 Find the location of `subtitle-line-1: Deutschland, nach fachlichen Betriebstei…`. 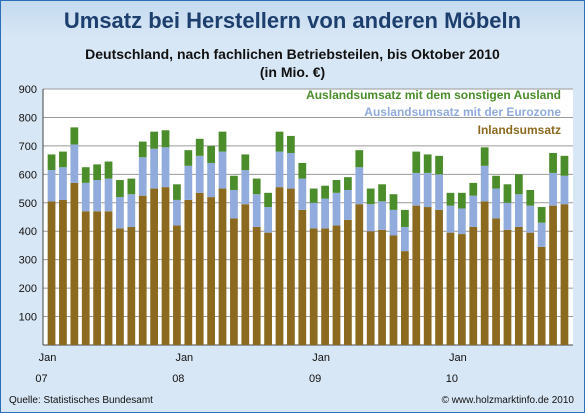

subtitle-line-1: Deutschland, nach fachlichen Betriebstei… is located at coordinates (292, 54).